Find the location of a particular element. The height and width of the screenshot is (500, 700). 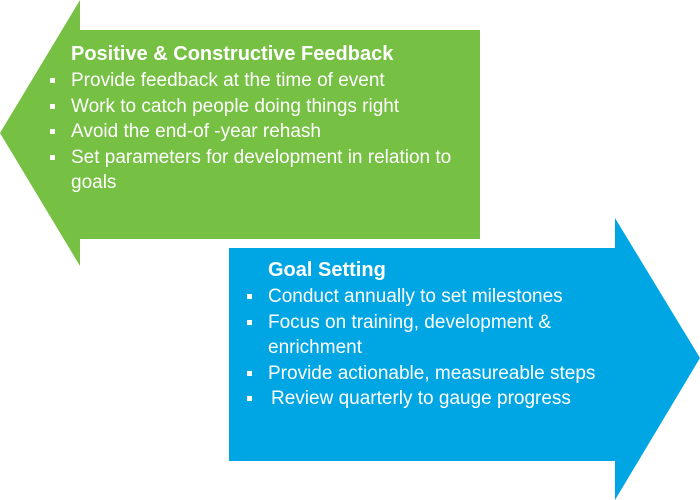

list-item: Review quarterly to gauge progress is located at coordinates (447, 399).